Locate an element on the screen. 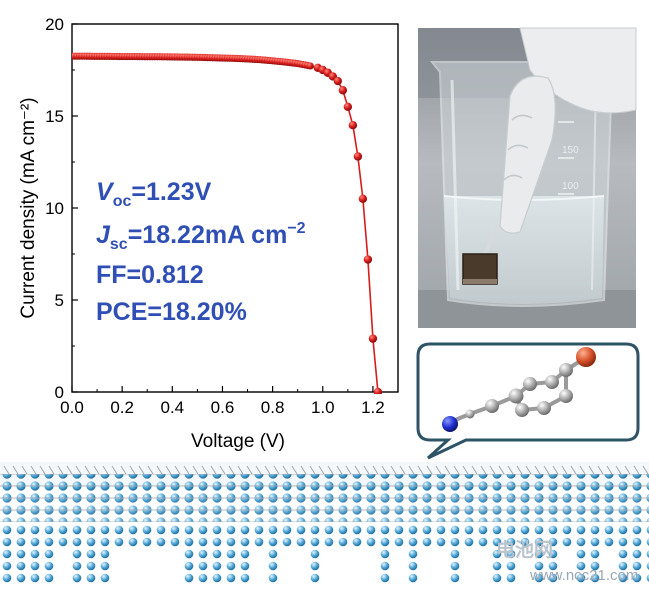 The width and height of the screenshot is (649, 591). y-tick-label: 0 is located at coordinates (59, 392).